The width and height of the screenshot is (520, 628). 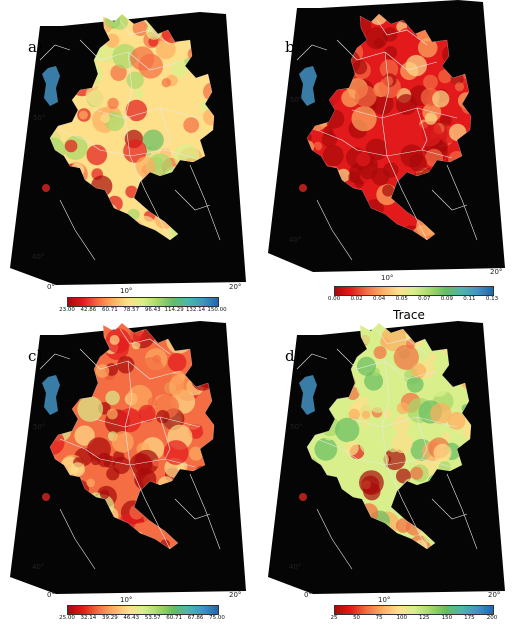 What do you see at coordinates (295, 240) in the screenshot?
I see `lat-label-b-40: 40°` at bounding box center [295, 240].